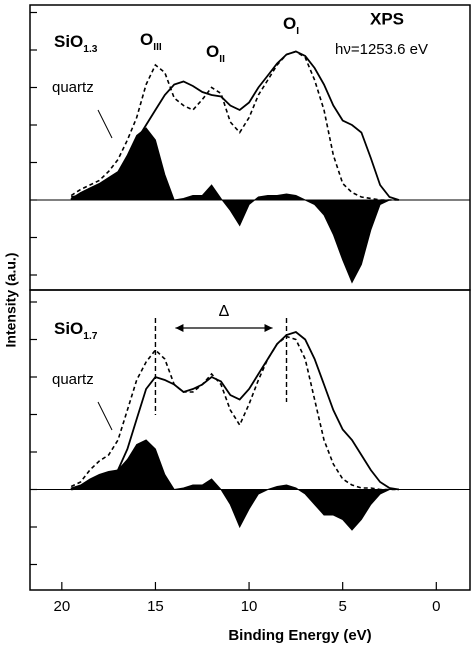 Image resolution: width=474 pixels, height=647 pixels. What do you see at coordinates (387, 18) in the screenshot?
I see `method-label: XPS` at bounding box center [387, 18].